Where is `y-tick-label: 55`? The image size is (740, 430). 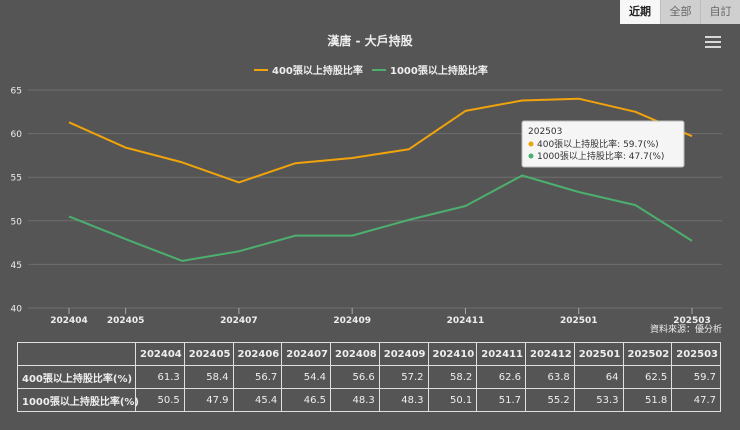
y-tick-label: 55 is located at coordinates (16, 179).